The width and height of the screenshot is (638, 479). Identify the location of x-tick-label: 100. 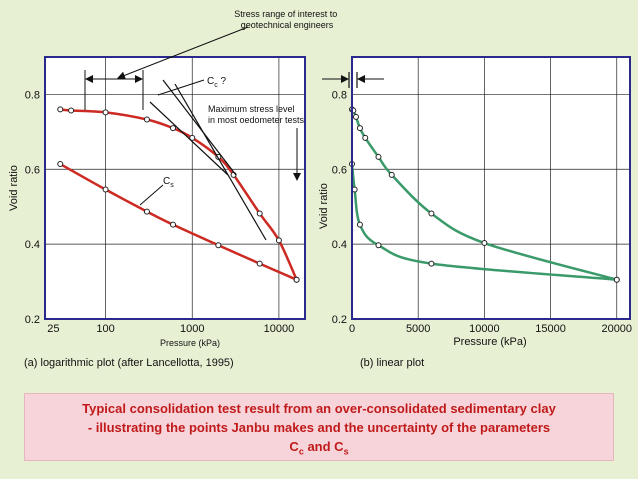
(105, 329).